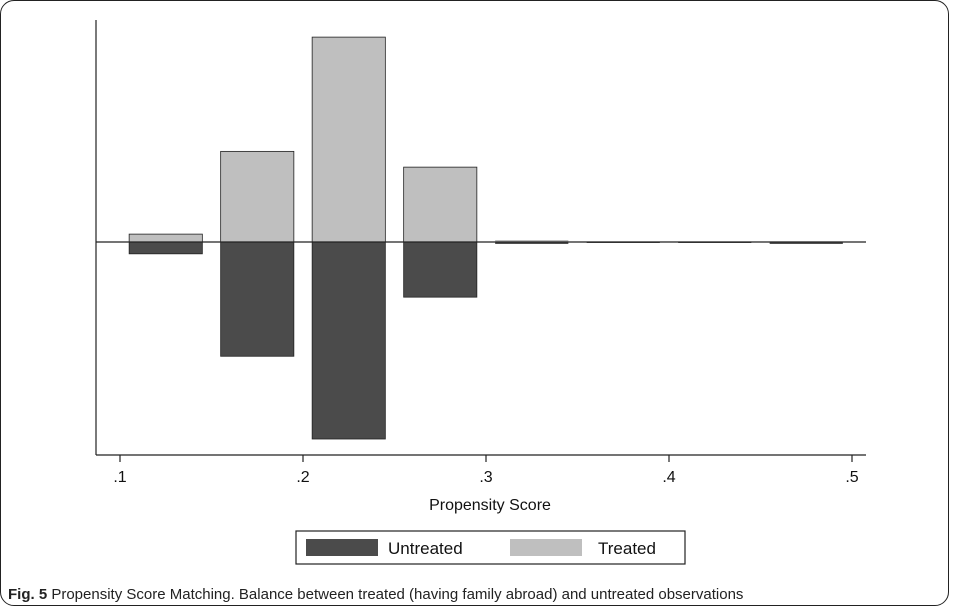  I want to click on legend-swatch-untreated, so click(342, 547).